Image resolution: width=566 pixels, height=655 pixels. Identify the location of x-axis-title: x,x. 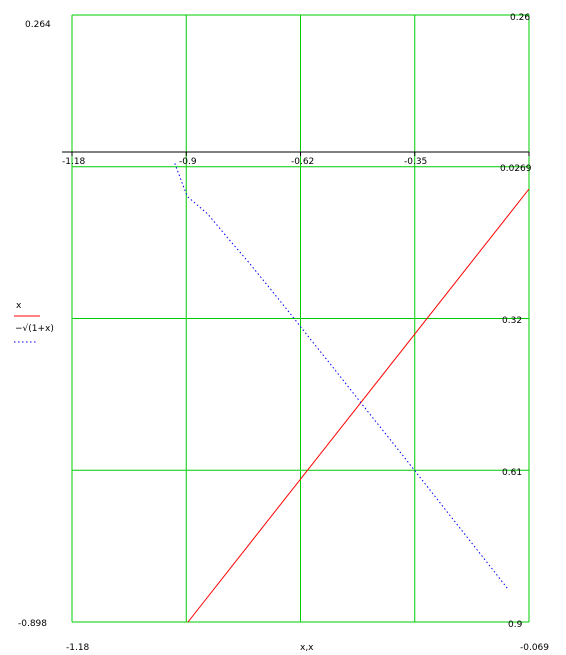
(307, 648).